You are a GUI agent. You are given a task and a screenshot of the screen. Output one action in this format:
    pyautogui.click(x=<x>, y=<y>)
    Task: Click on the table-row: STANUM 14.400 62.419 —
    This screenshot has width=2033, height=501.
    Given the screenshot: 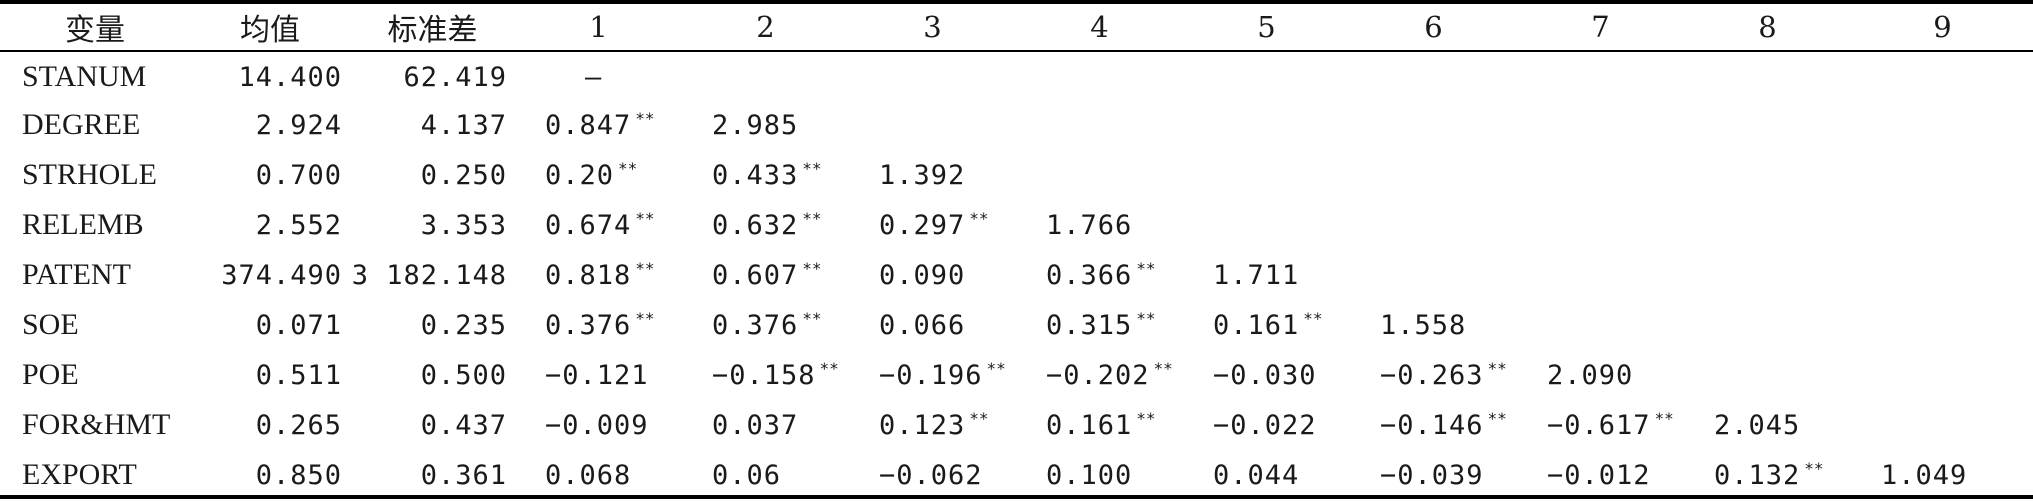 What is the action you would take?
    pyautogui.click(x=1016, y=75)
    